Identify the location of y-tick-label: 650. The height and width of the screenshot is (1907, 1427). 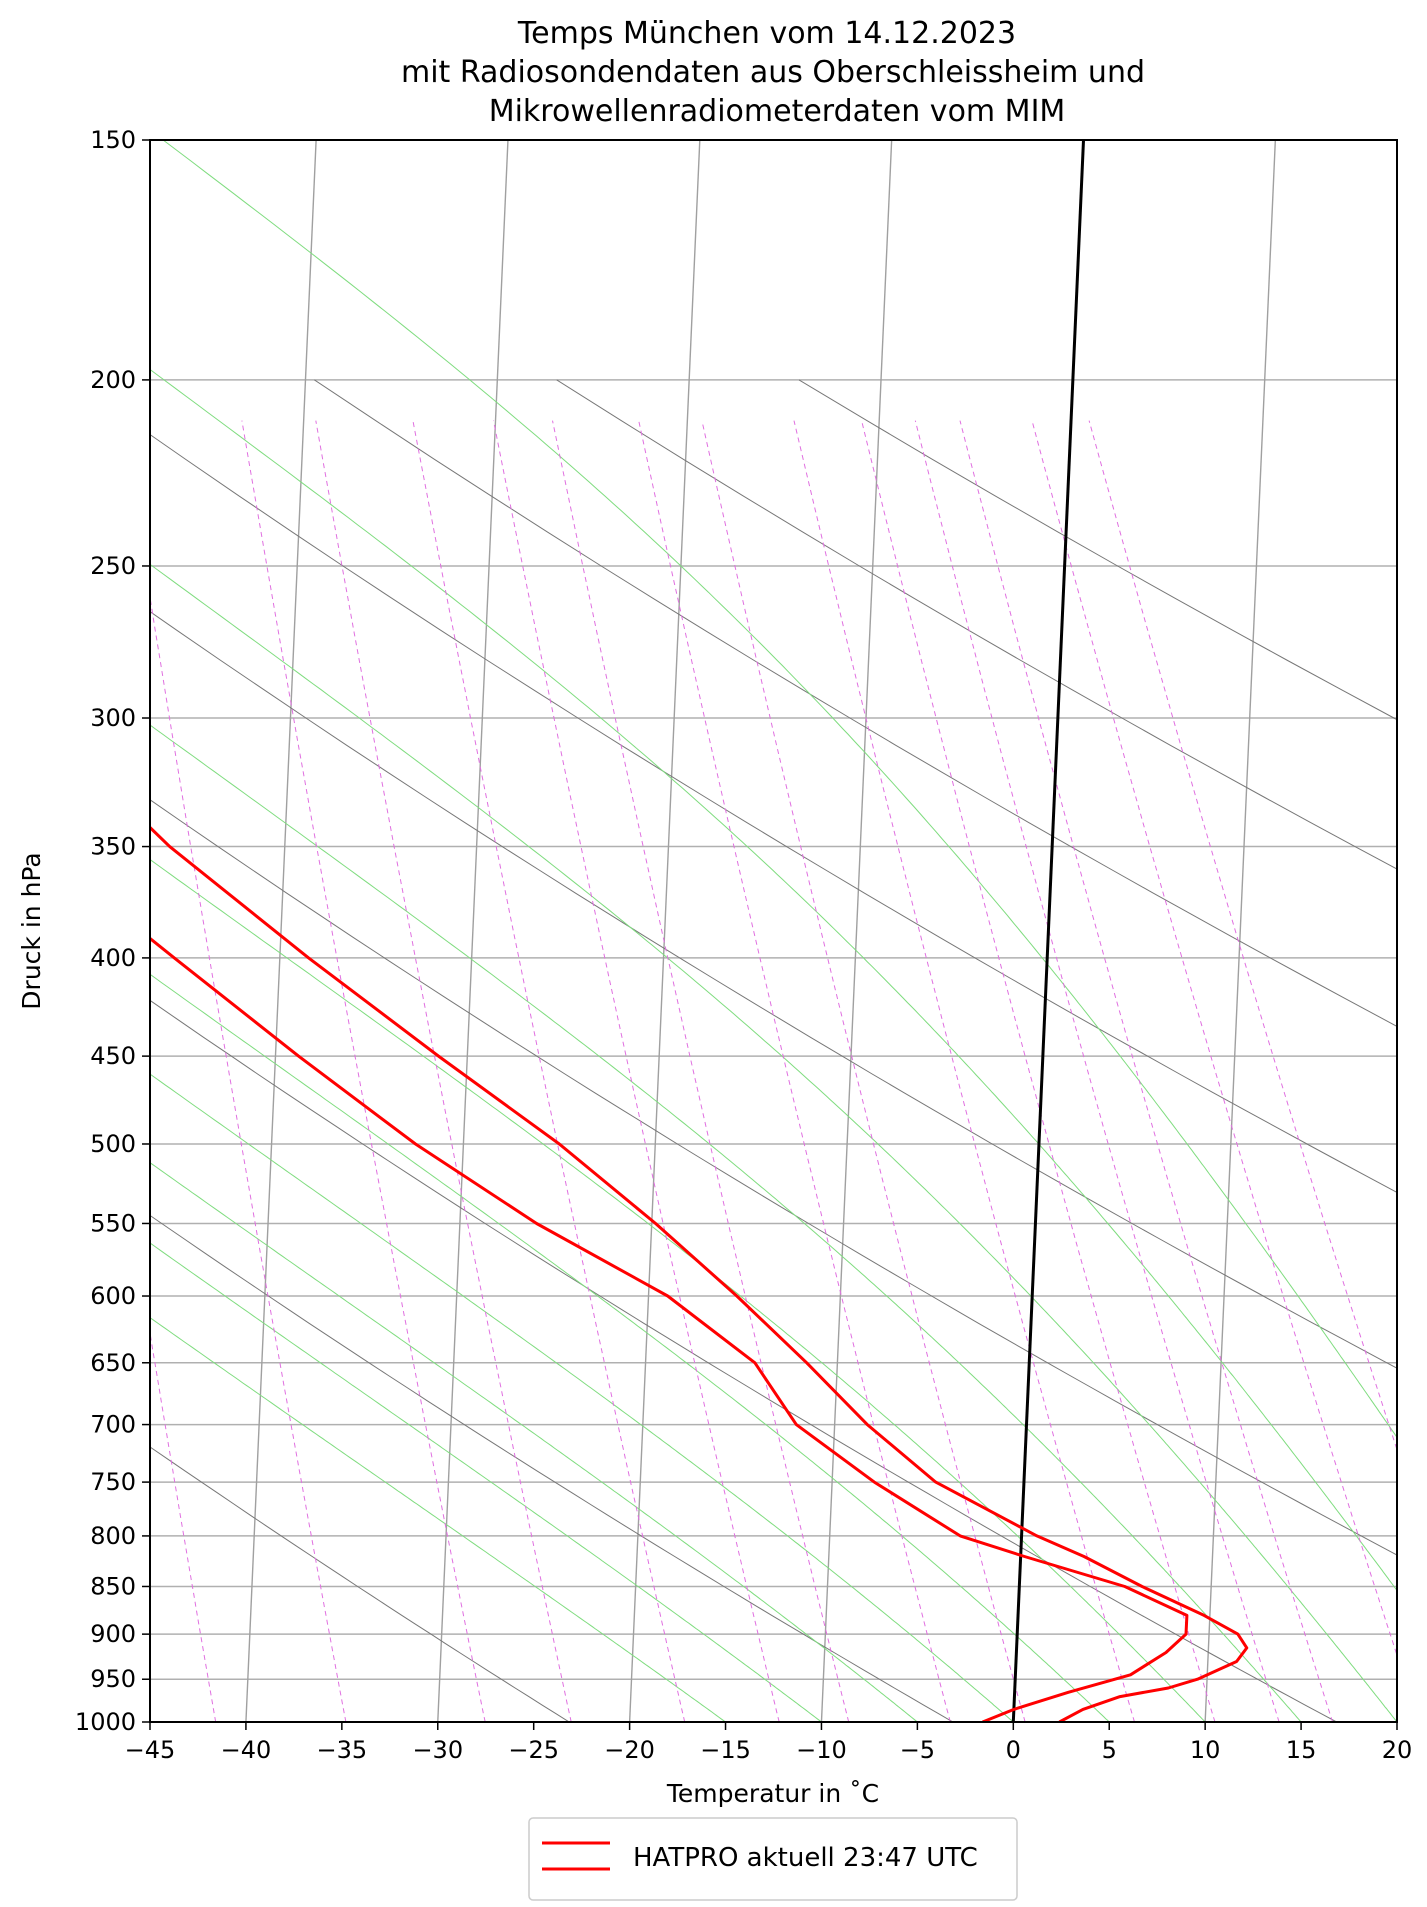
(113, 1363).